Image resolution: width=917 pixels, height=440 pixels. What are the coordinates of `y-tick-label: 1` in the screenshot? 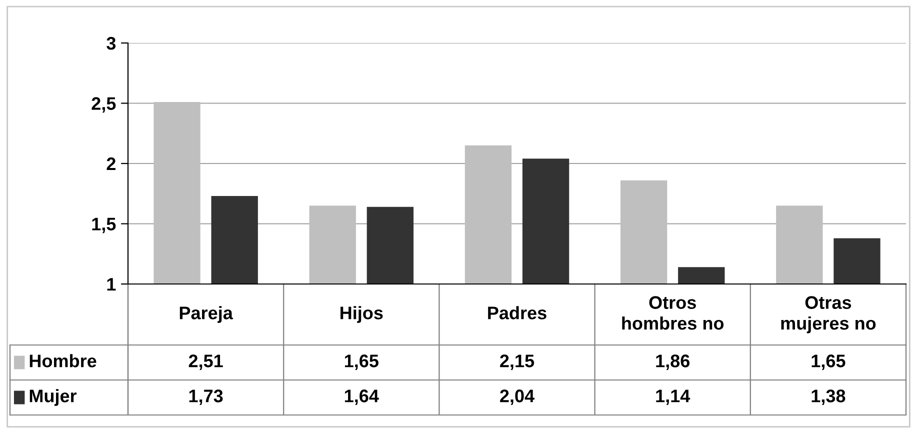 It's located at (111, 284).